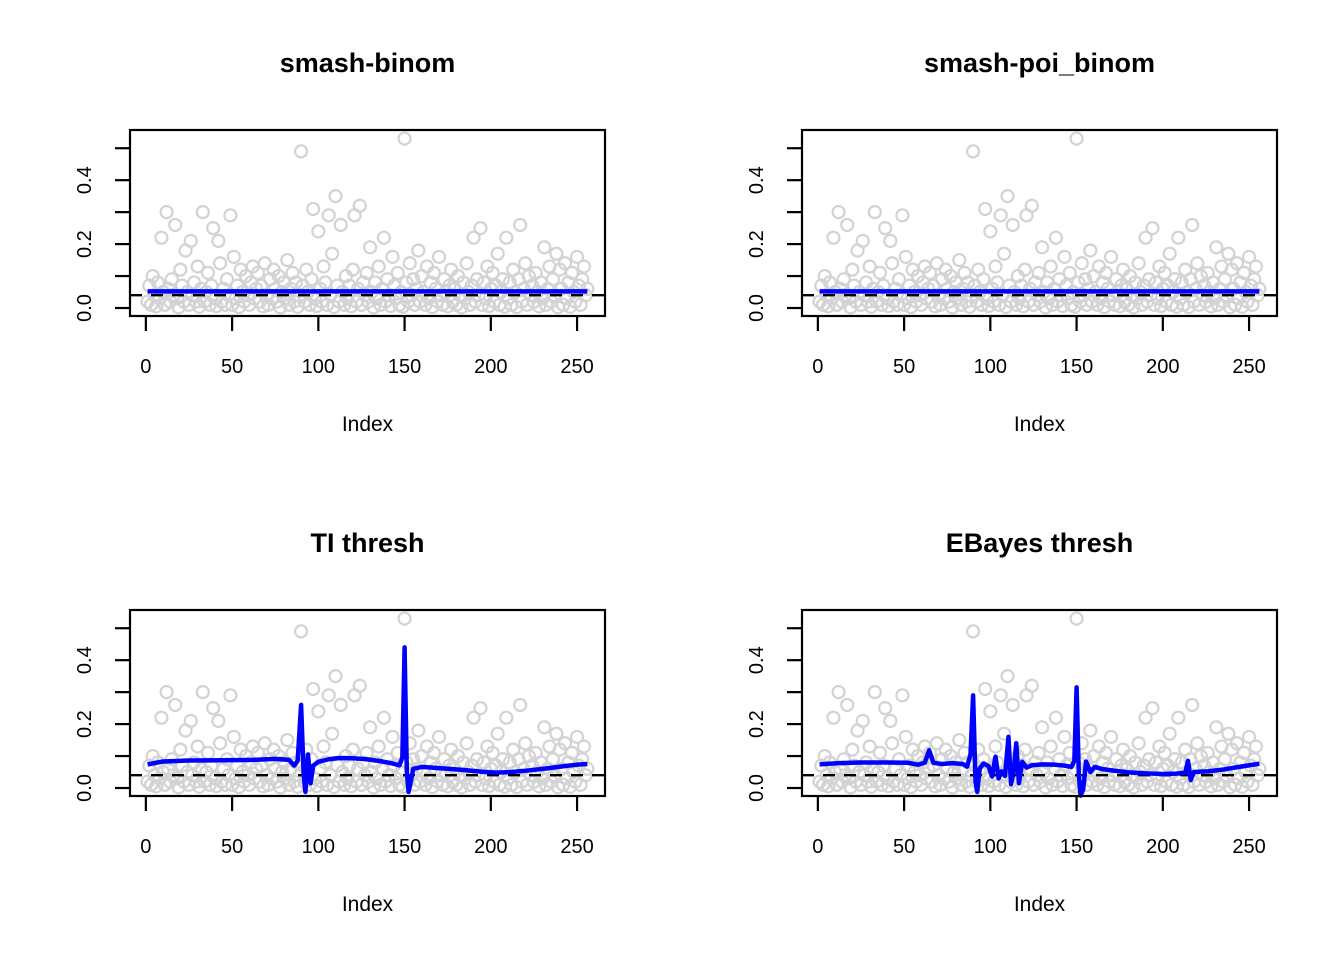 This screenshot has height=960, width=1344. What do you see at coordinates (990, 847) in the screenshot?
I see `x-tick-label: 100` at bounding box center [990, 847].